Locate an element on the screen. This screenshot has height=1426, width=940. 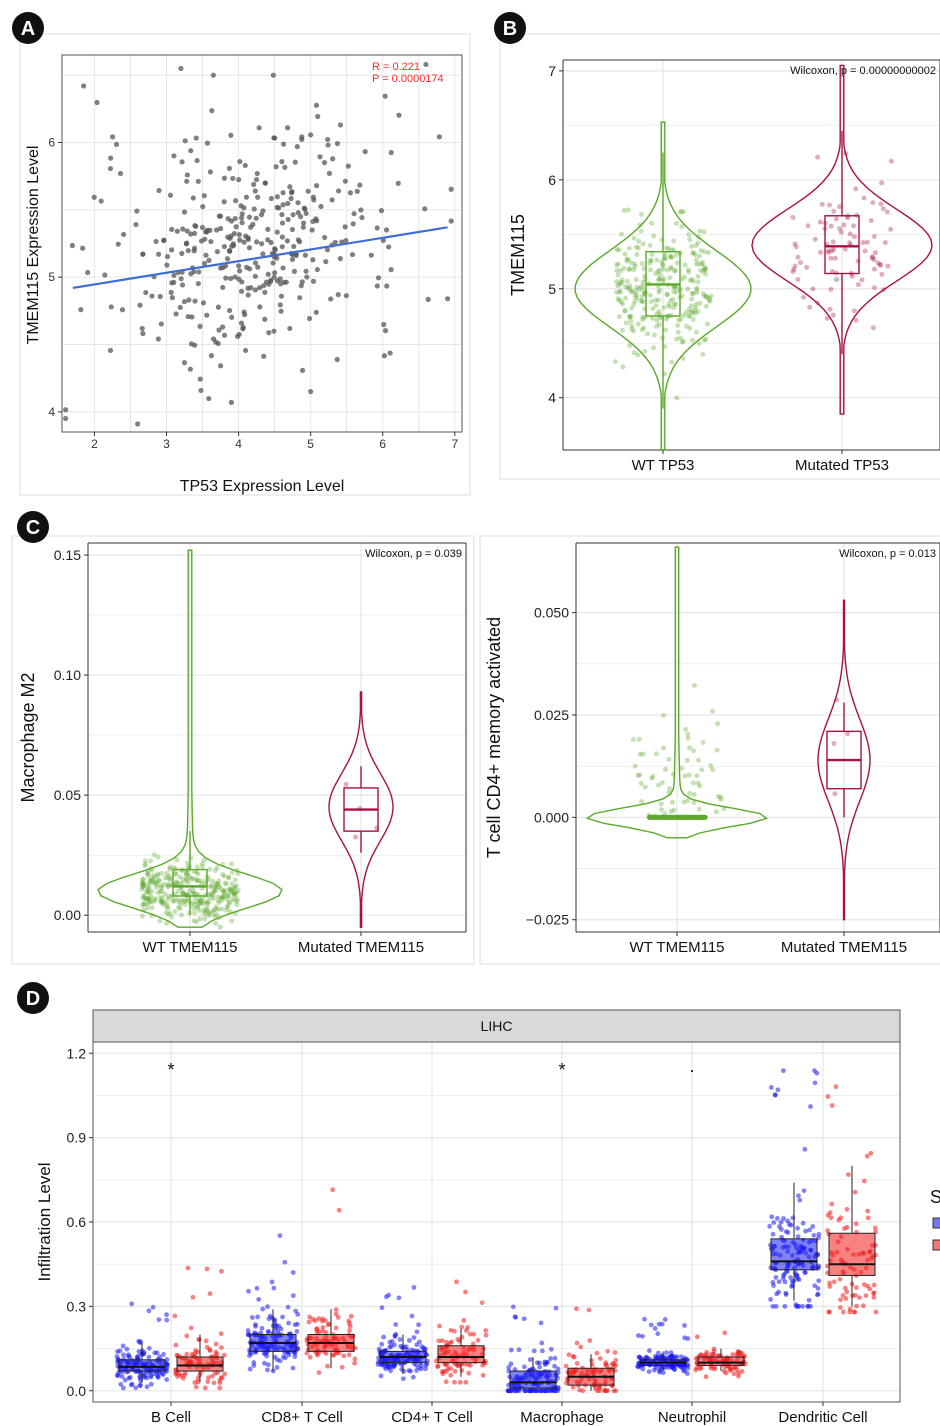
facet-strip-label: LIHC is located at coordinates (497, 1026).